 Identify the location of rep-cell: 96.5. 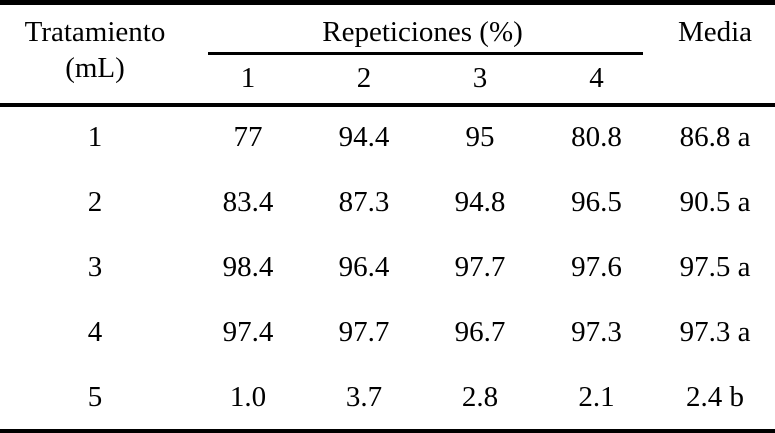
(596, 201).